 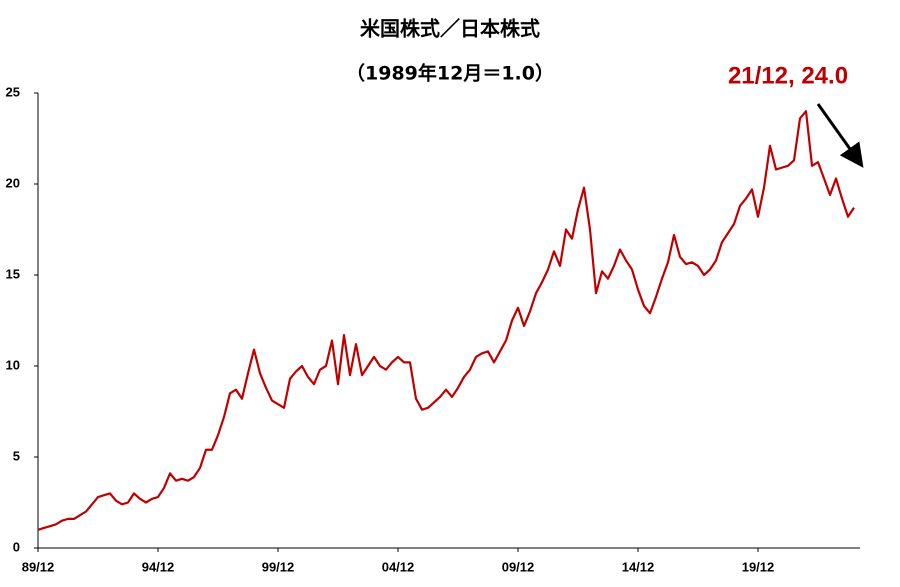 I want to click on x-tick-label: 19/12, so click(x=758, y=566).